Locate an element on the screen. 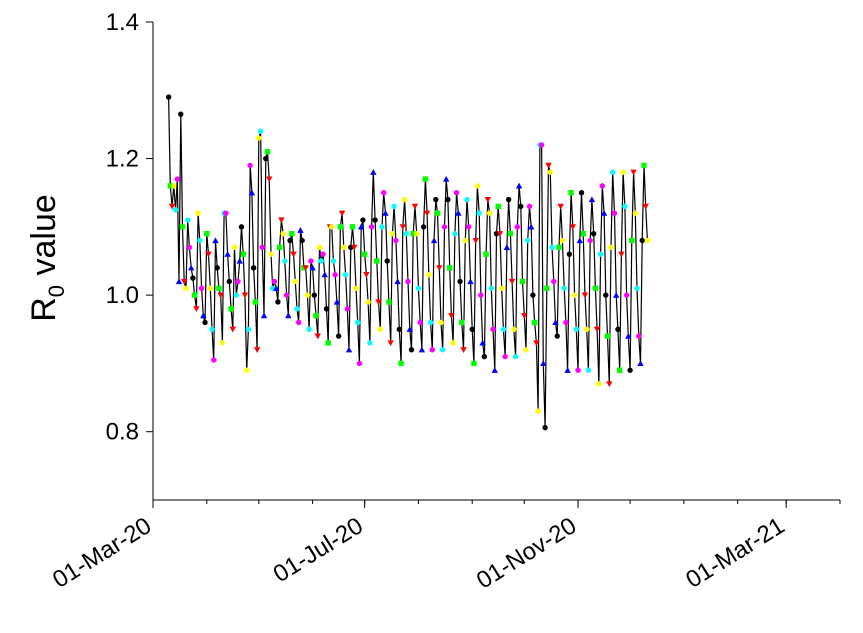 The height and width of the screenshot is (633, 863). y-axis-label: R0 value is located at coordinates (47, 258).